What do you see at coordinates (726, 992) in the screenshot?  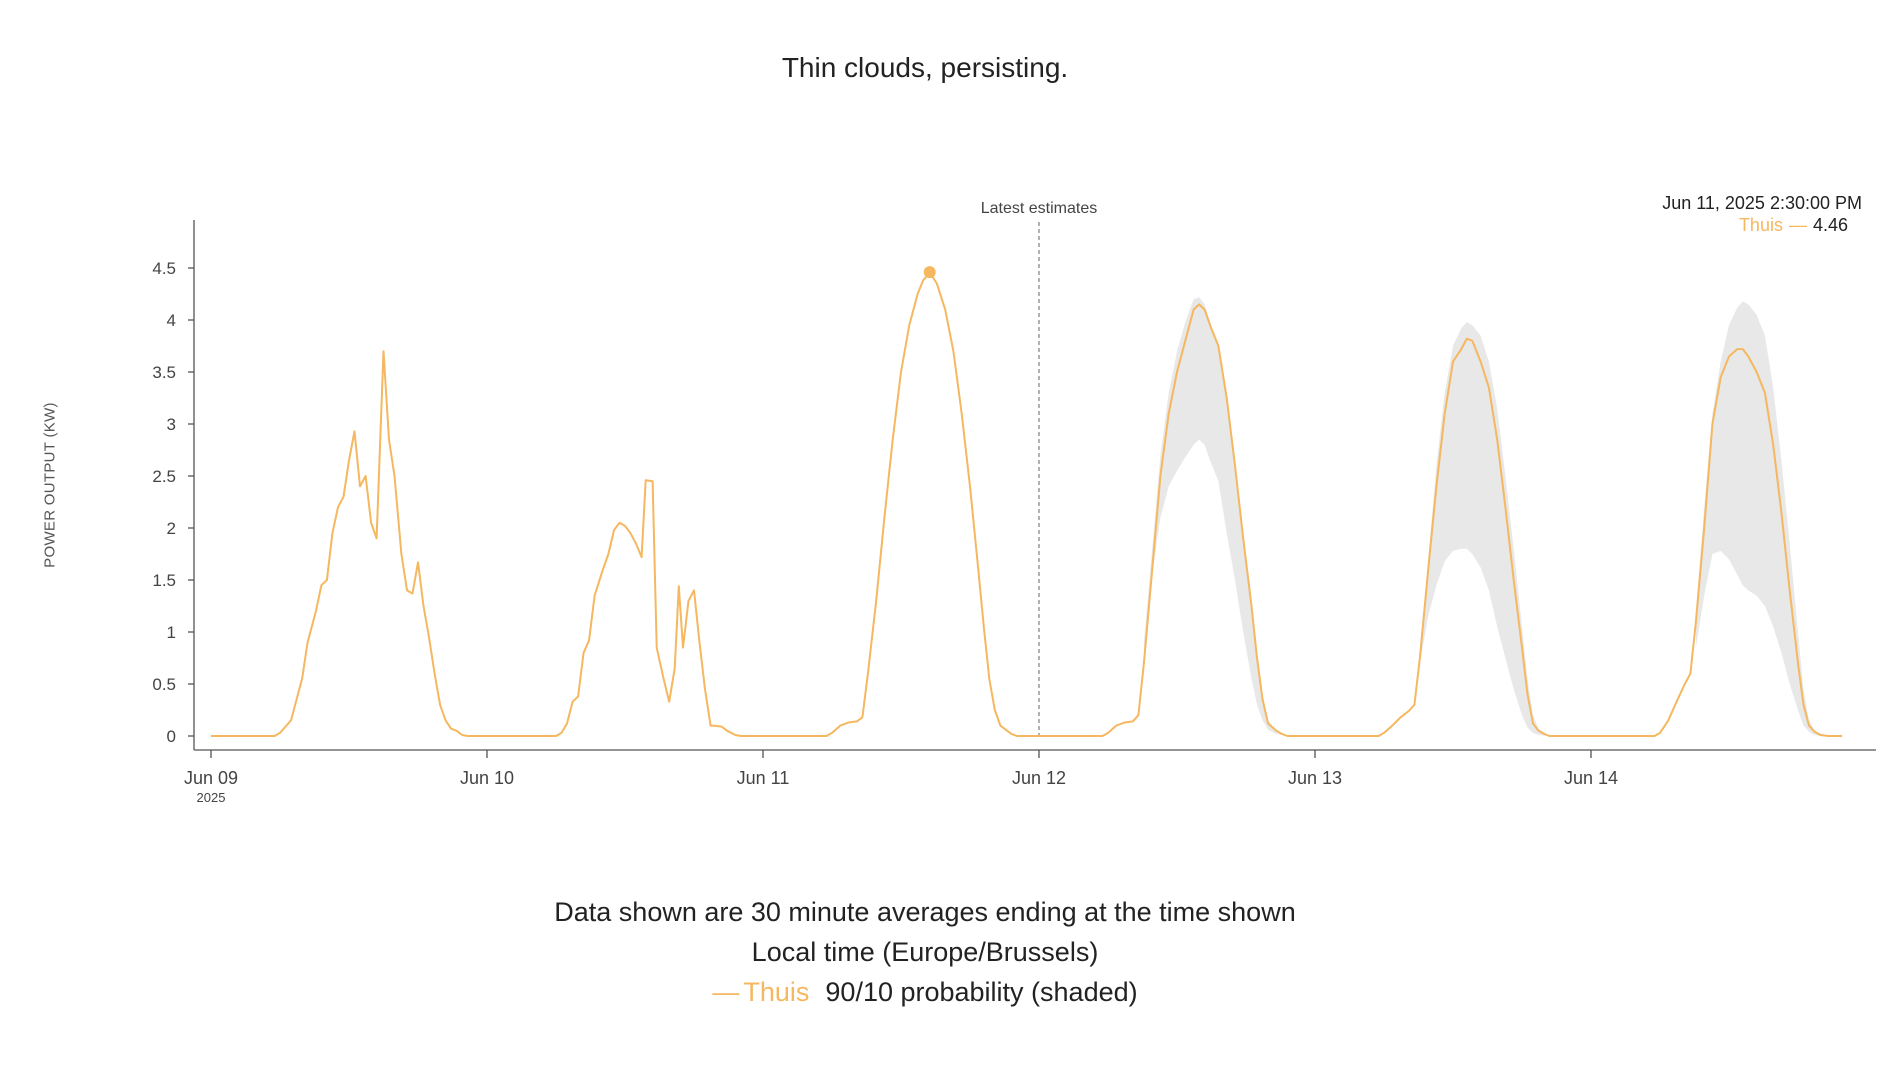 I see `legend-dash-icon: —` at bounding box center [726, 992].